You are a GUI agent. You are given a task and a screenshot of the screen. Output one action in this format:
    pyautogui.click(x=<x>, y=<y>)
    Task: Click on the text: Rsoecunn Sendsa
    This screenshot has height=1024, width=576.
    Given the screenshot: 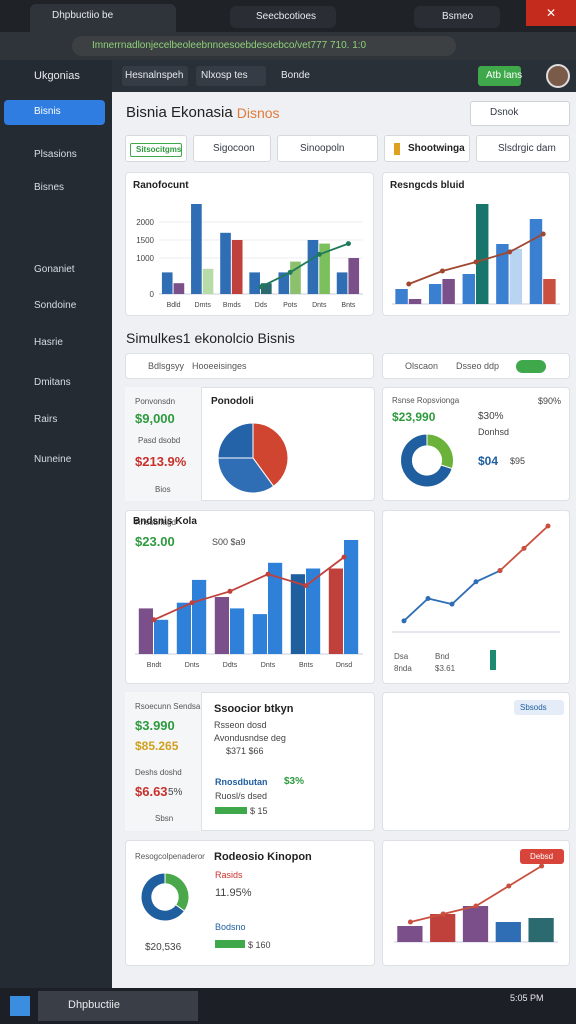 What is the action you would take?
    pyautogui.click(x=168, y=706)
    